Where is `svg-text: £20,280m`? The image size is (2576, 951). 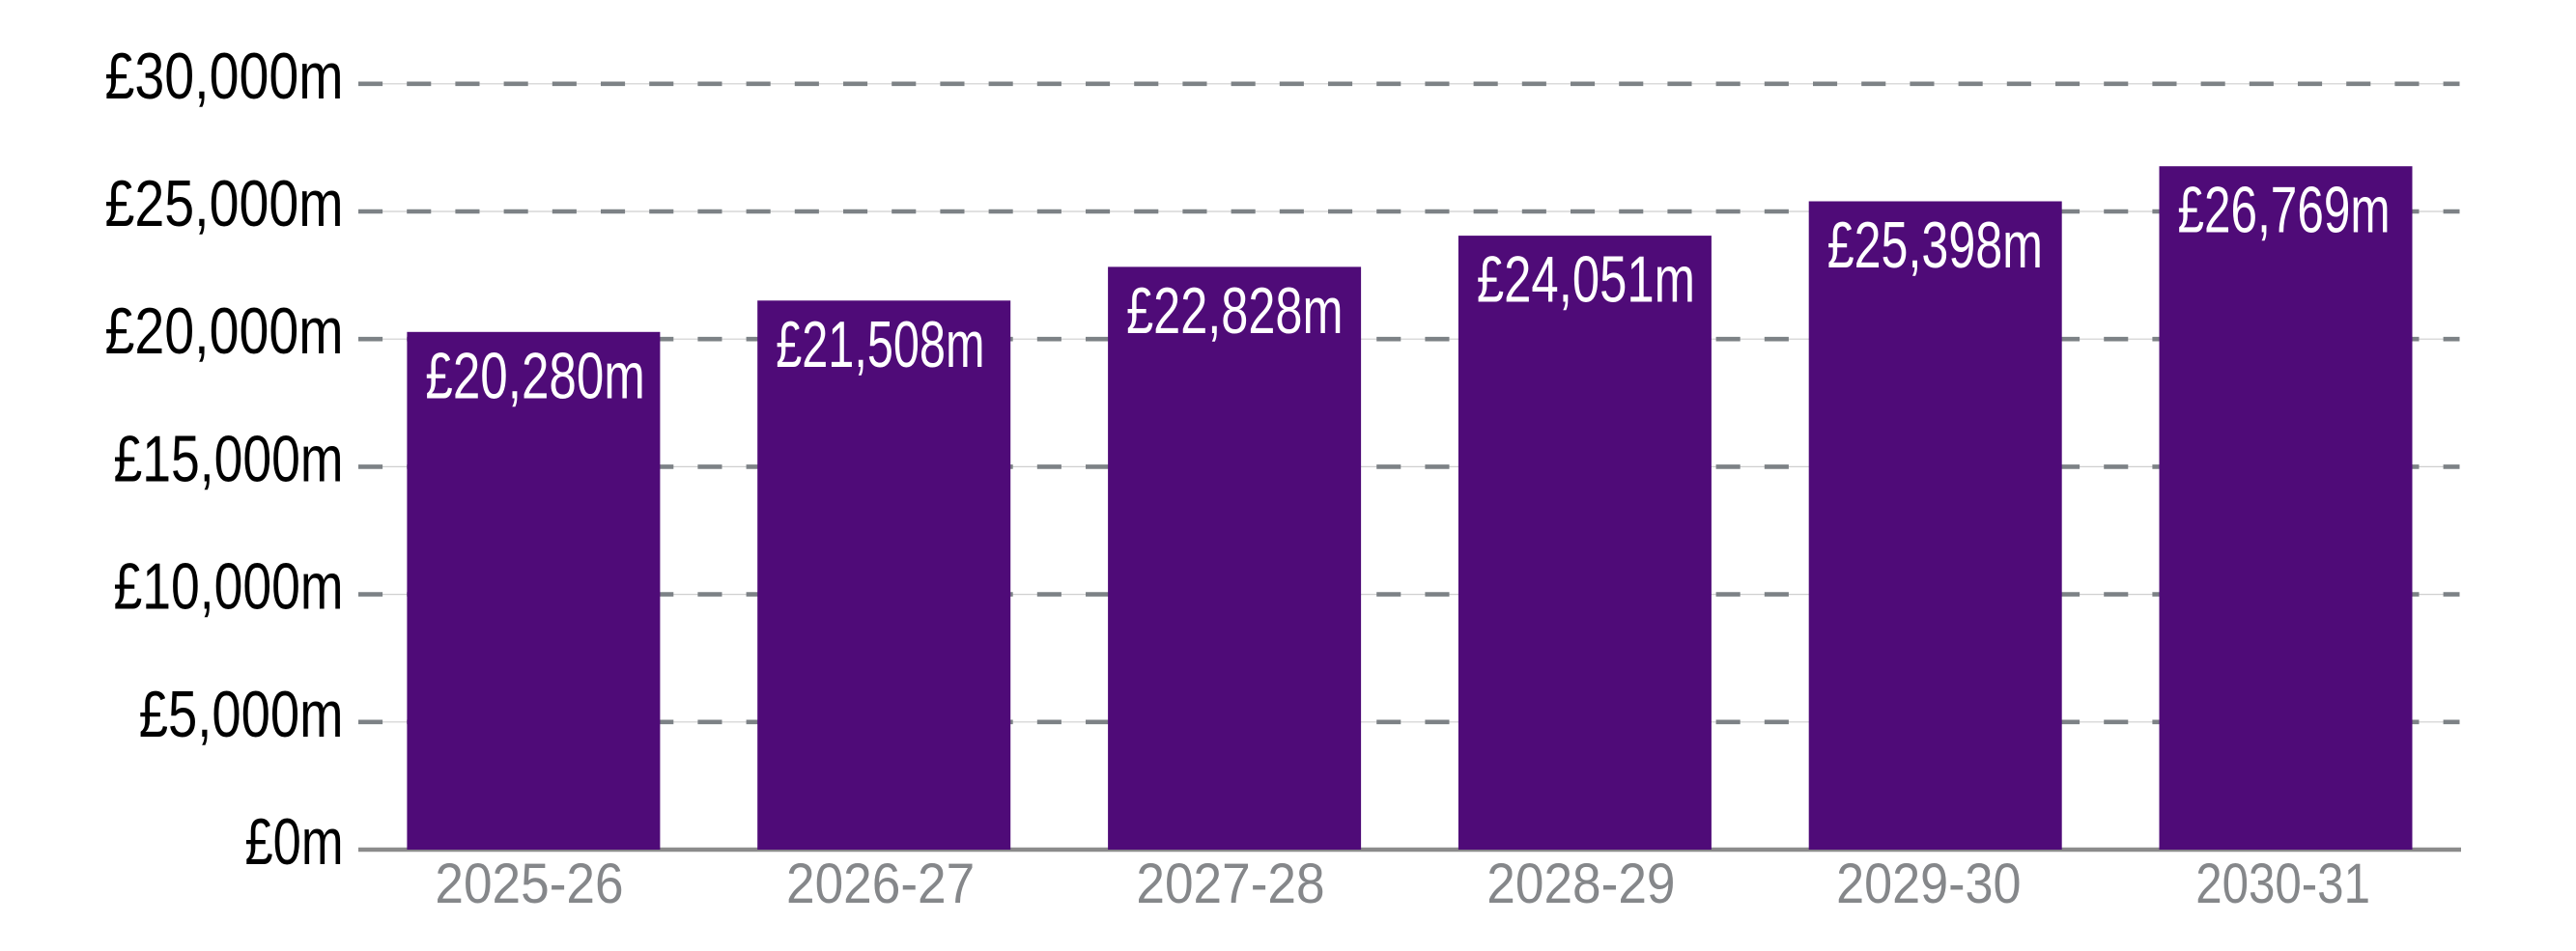 svg-text: £20,280m is located at coordinates (535, 375).